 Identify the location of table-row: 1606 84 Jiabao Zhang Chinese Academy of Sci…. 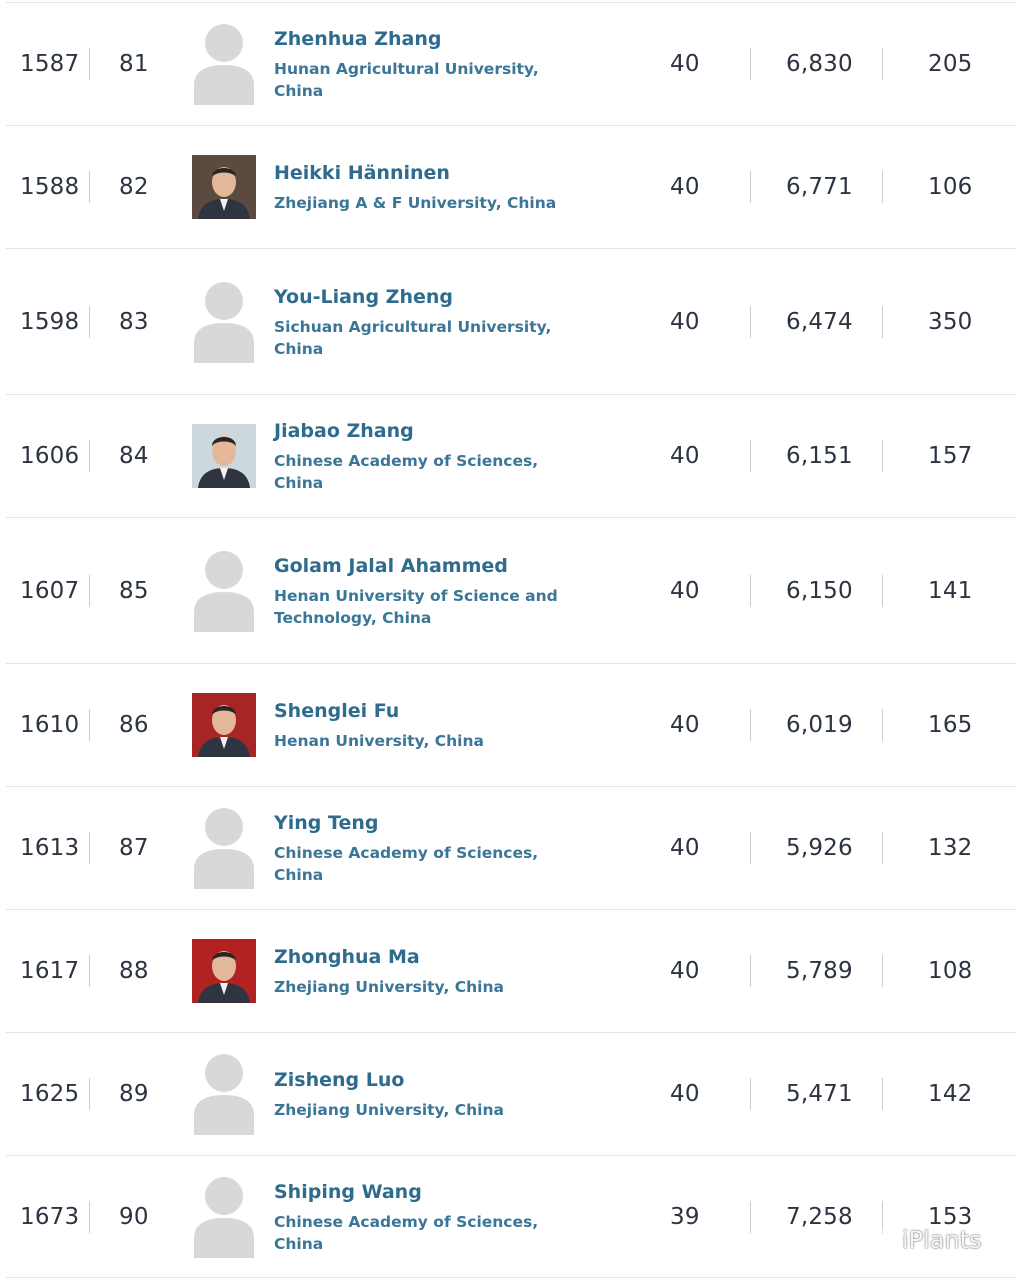
(511, 455).